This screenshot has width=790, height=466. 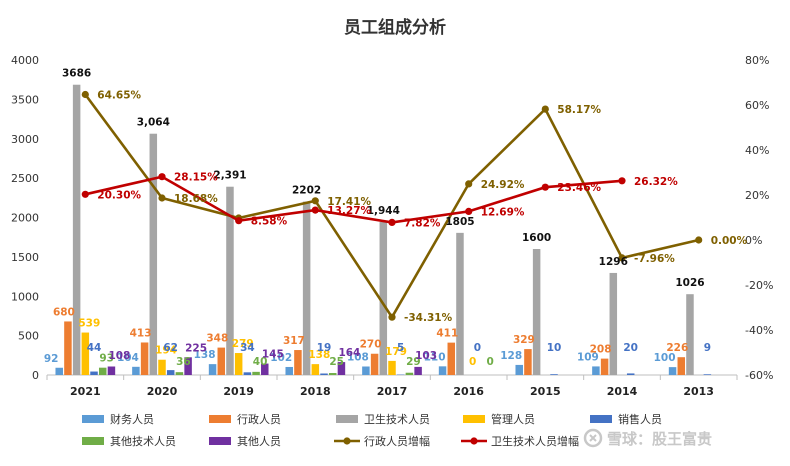 I want to click on legend-label: 财务人员, so click(x=132, y=419).